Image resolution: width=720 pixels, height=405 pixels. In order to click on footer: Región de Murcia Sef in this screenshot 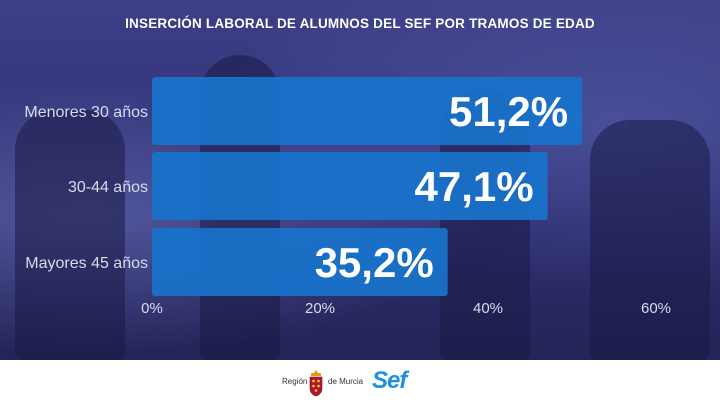, I will do `click(360, 382)`.